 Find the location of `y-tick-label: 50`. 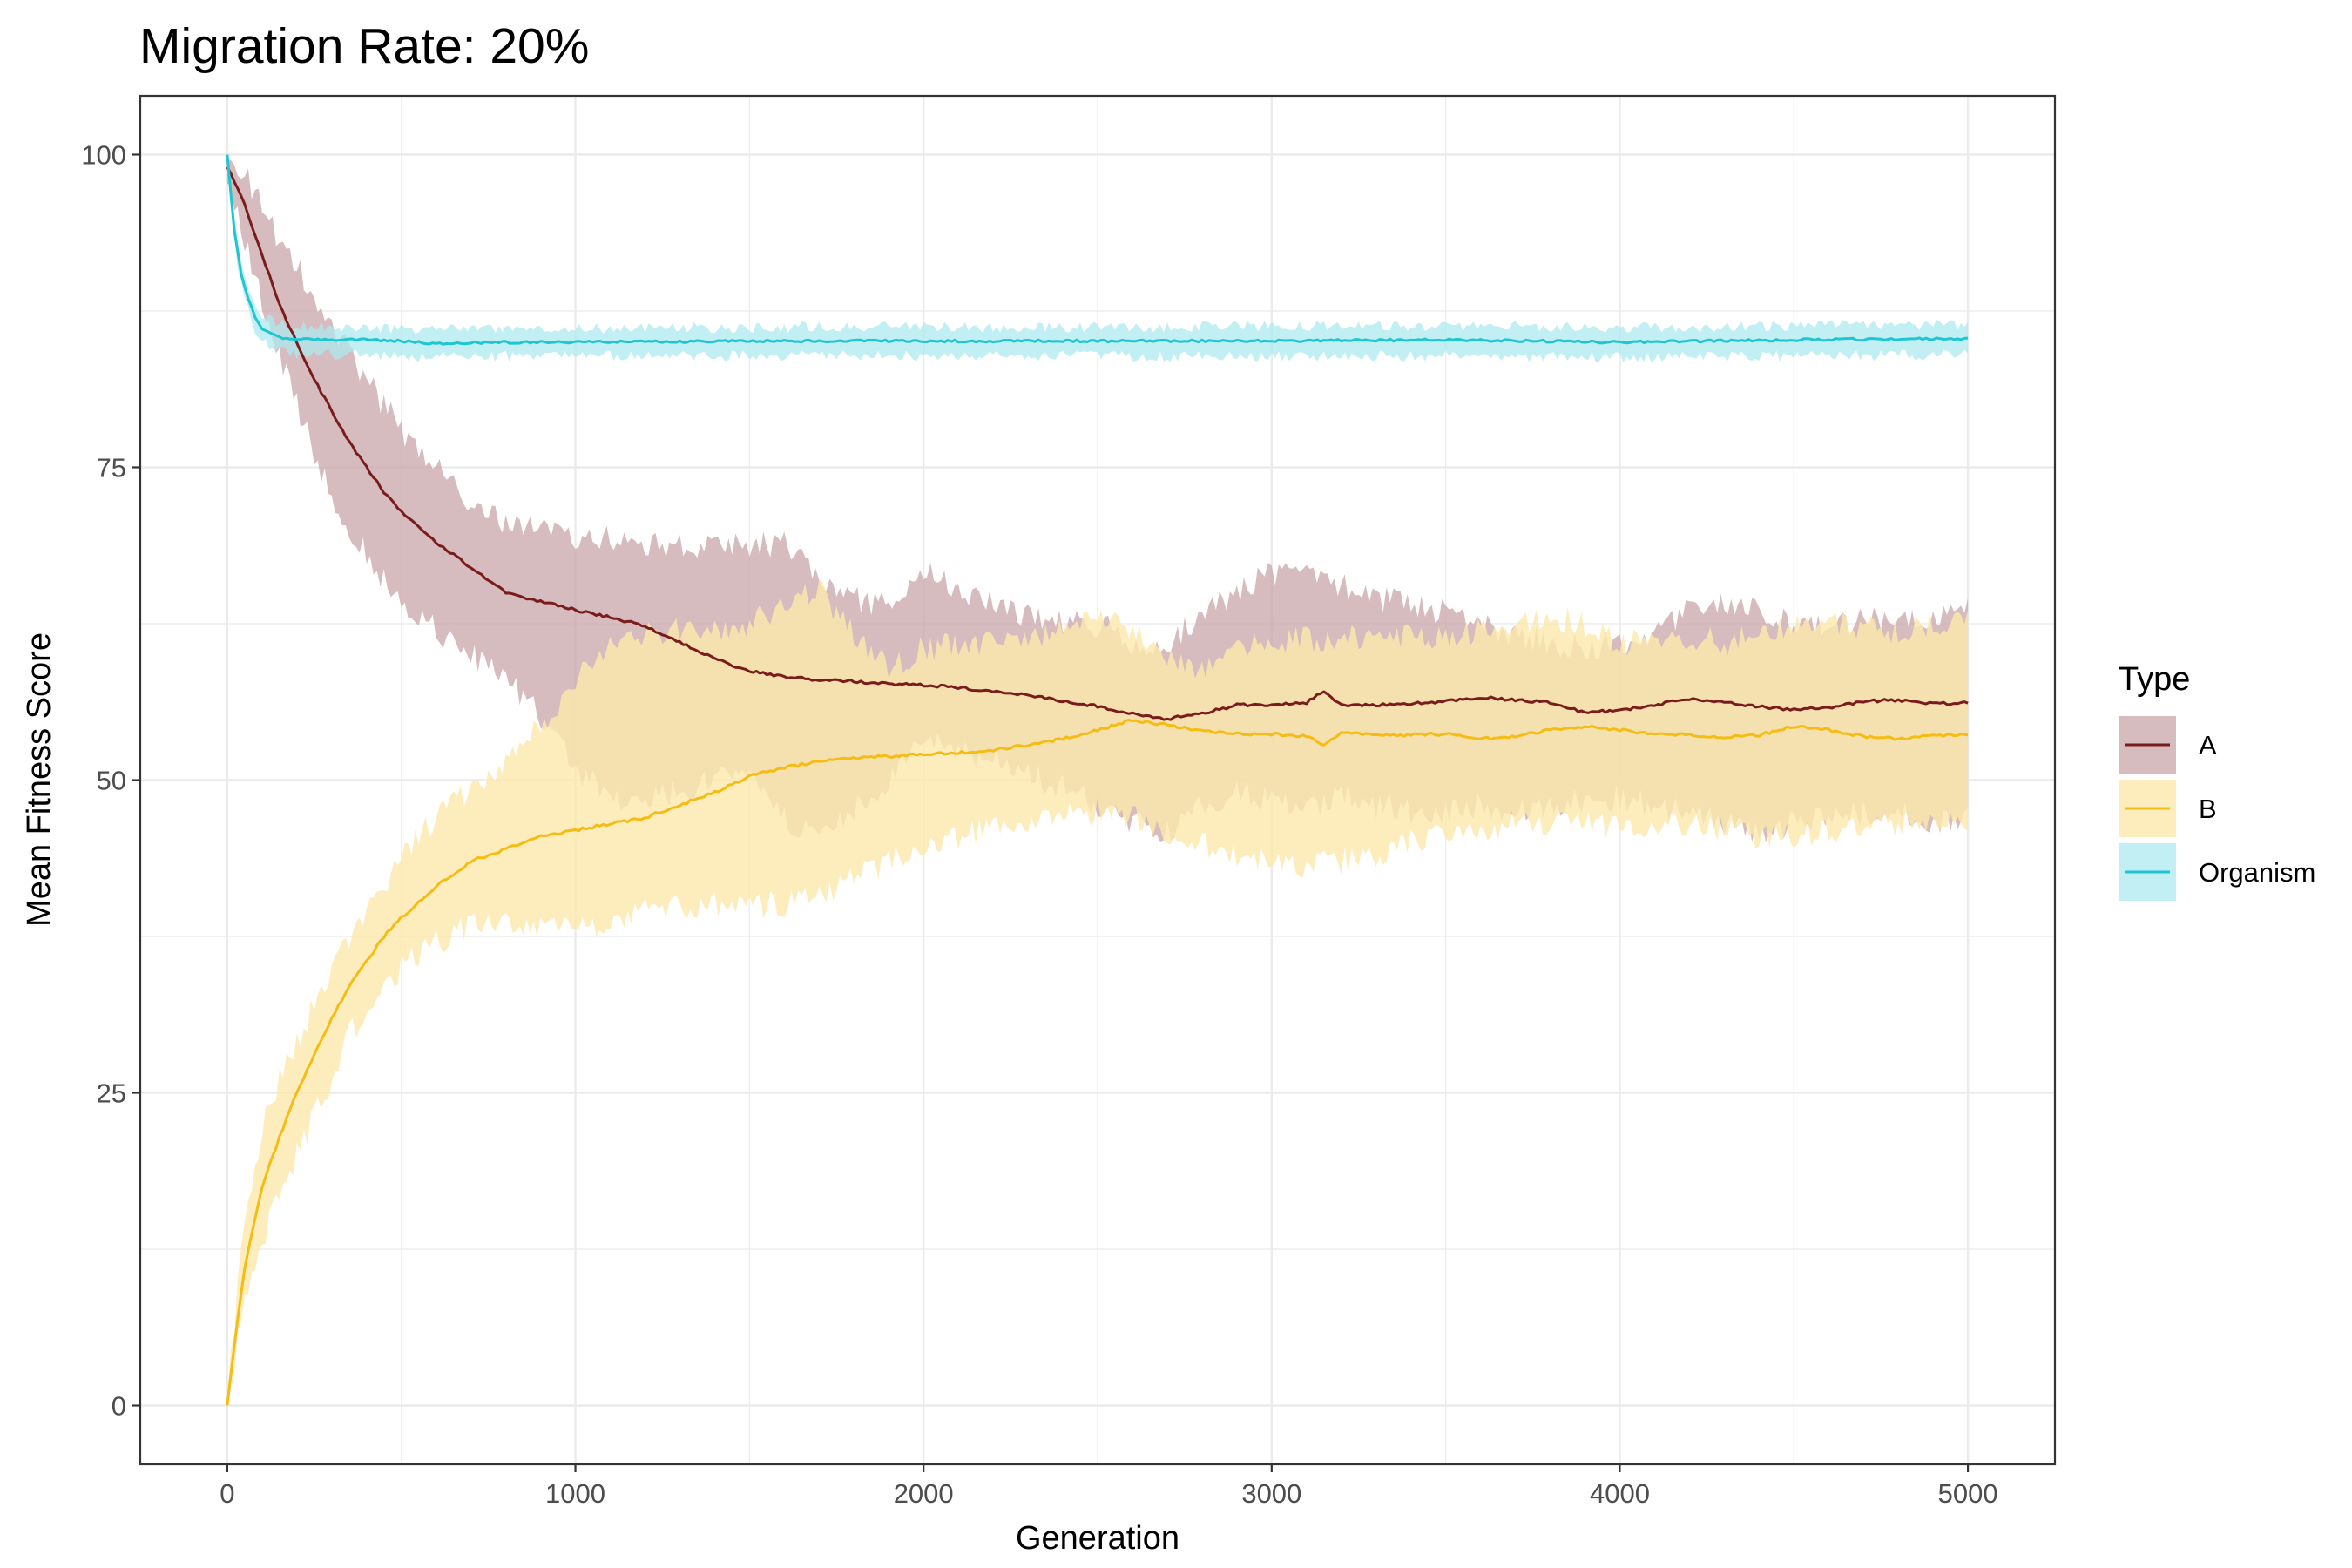

y-tick-label: 50 is located at coordinates (111, 781).